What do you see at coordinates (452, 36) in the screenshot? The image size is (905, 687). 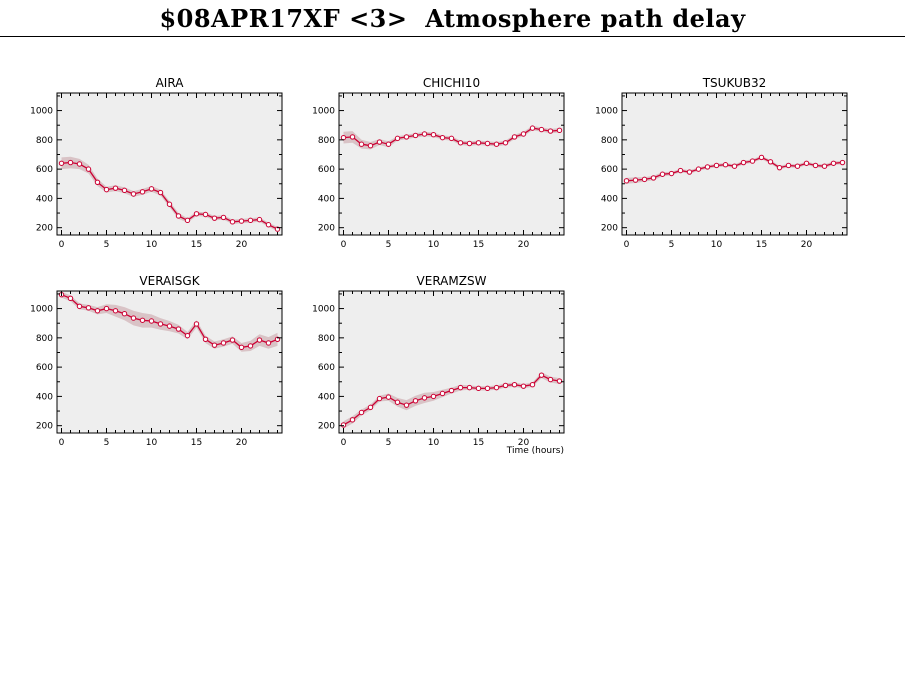 I see `title-divider` at bounding box center [452, 36].